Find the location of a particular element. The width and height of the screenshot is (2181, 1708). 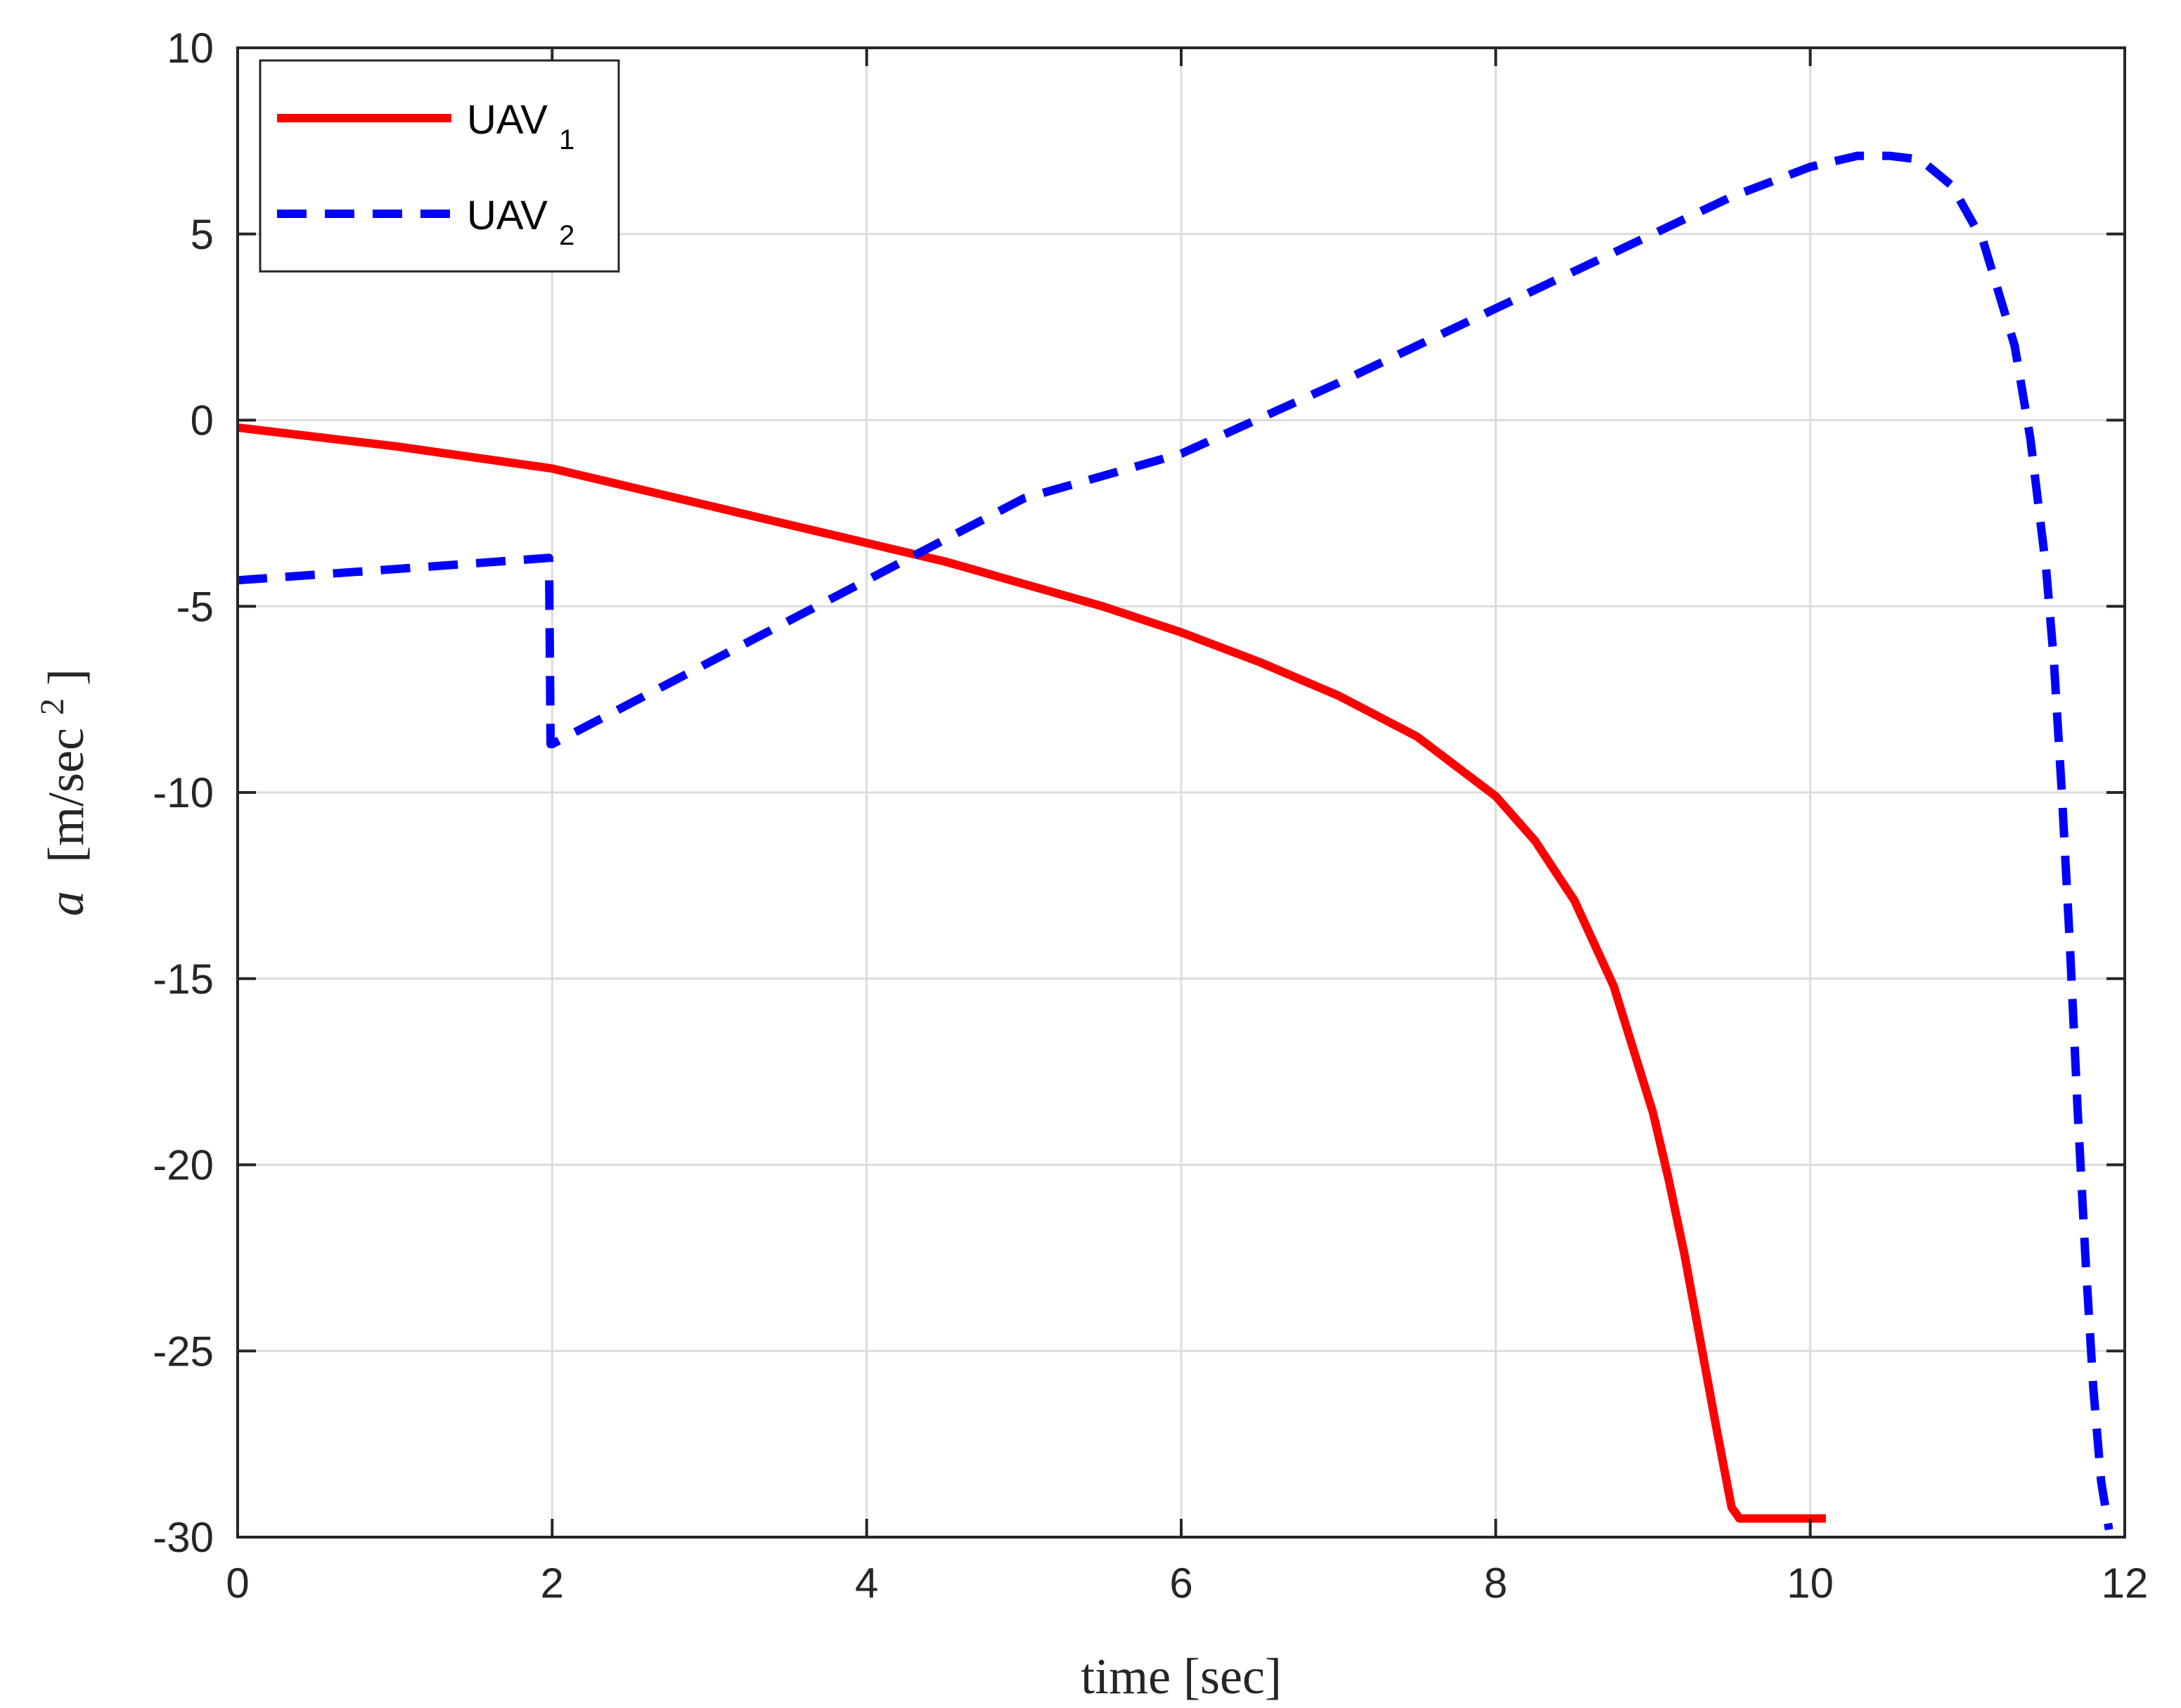

legend-label-uav2-name: UAV is located at coordinates (507, 216).